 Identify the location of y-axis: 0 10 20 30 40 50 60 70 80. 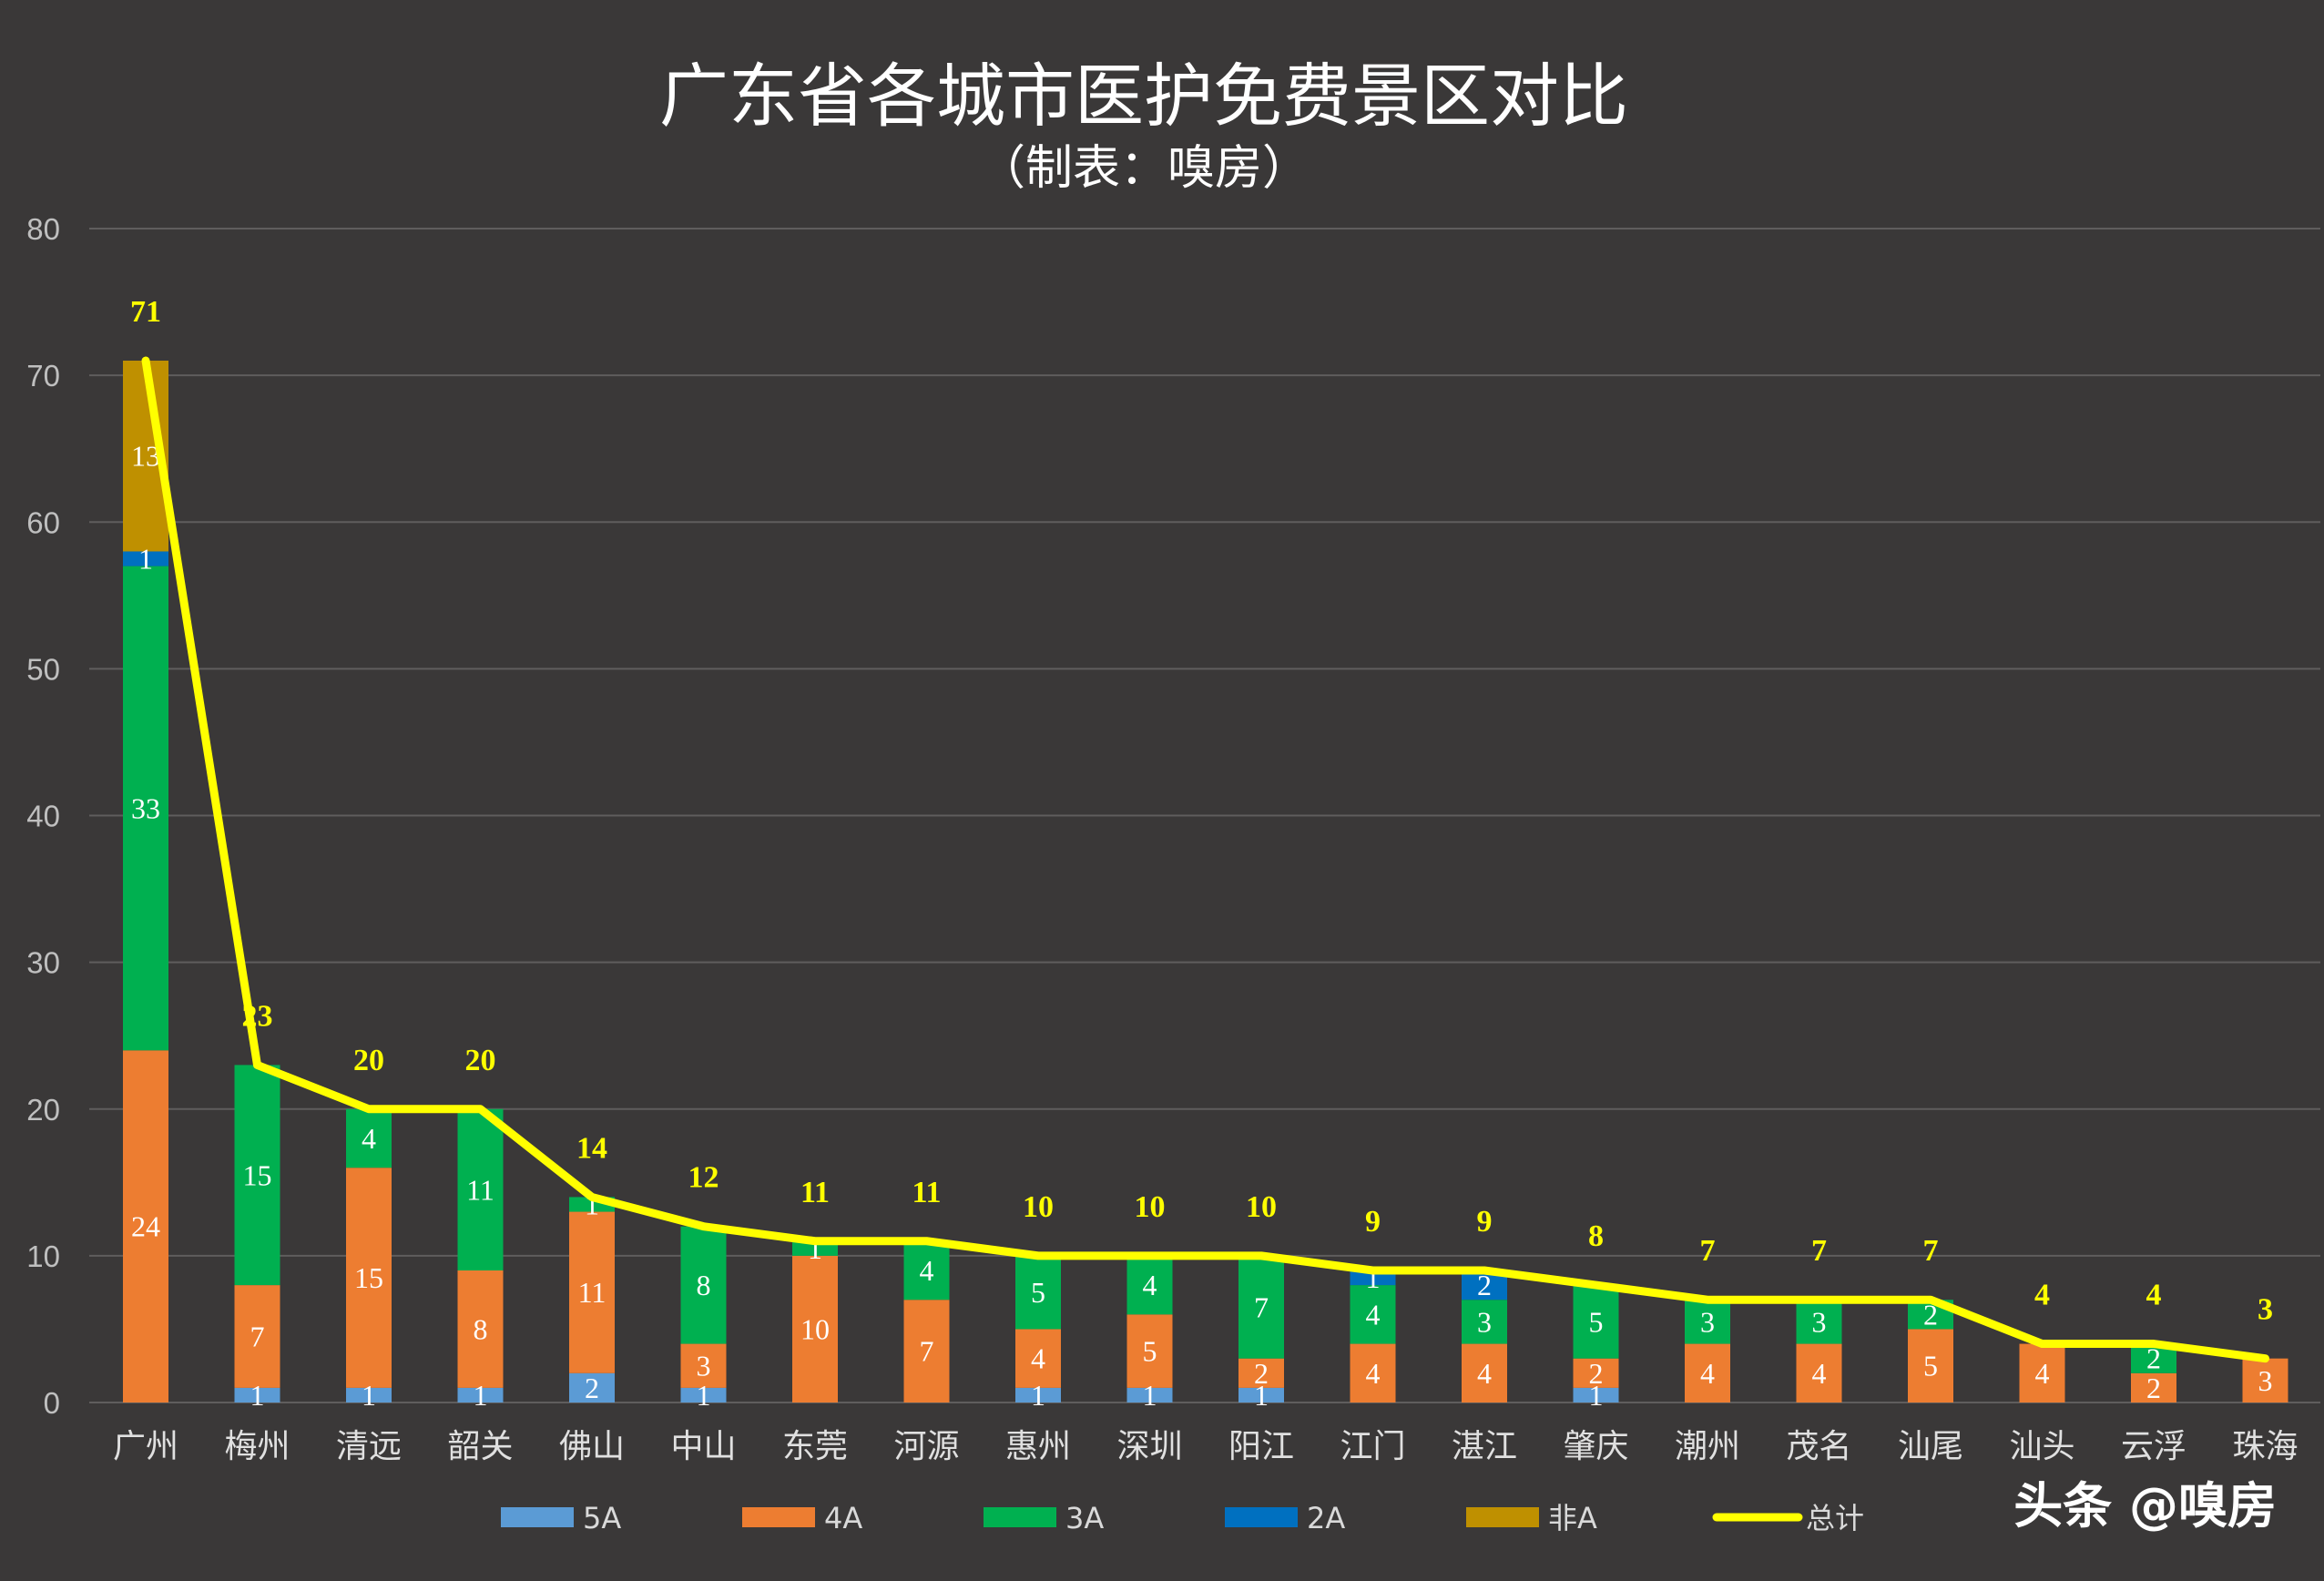
(43, 816).